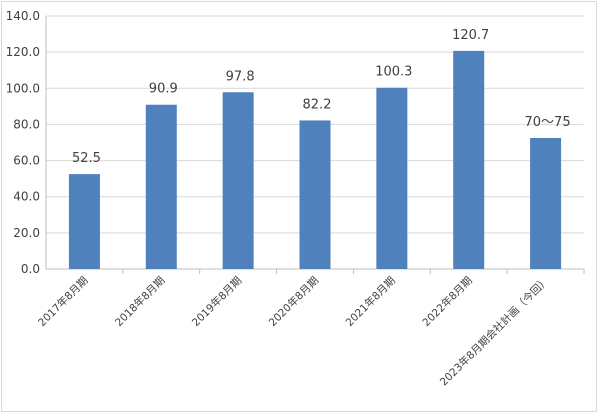 Image resolution: width=600 pixels, height=415 pixels. I want to click on data-label: 90.9, so click(163, 89).